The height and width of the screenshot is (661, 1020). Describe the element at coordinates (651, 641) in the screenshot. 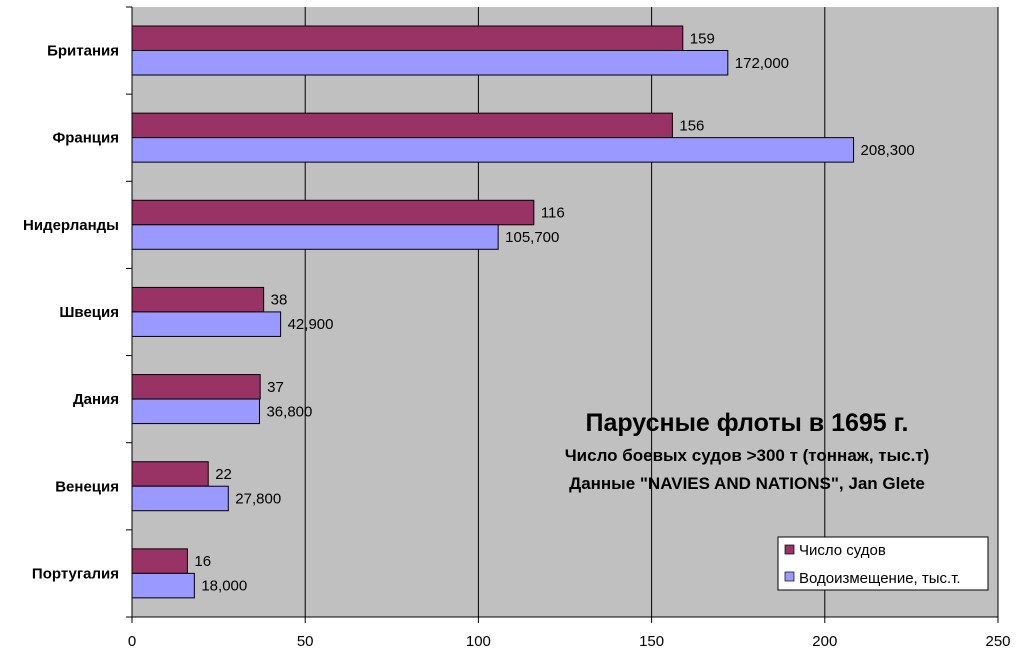

I see `x-tick-label: 150` at that location.